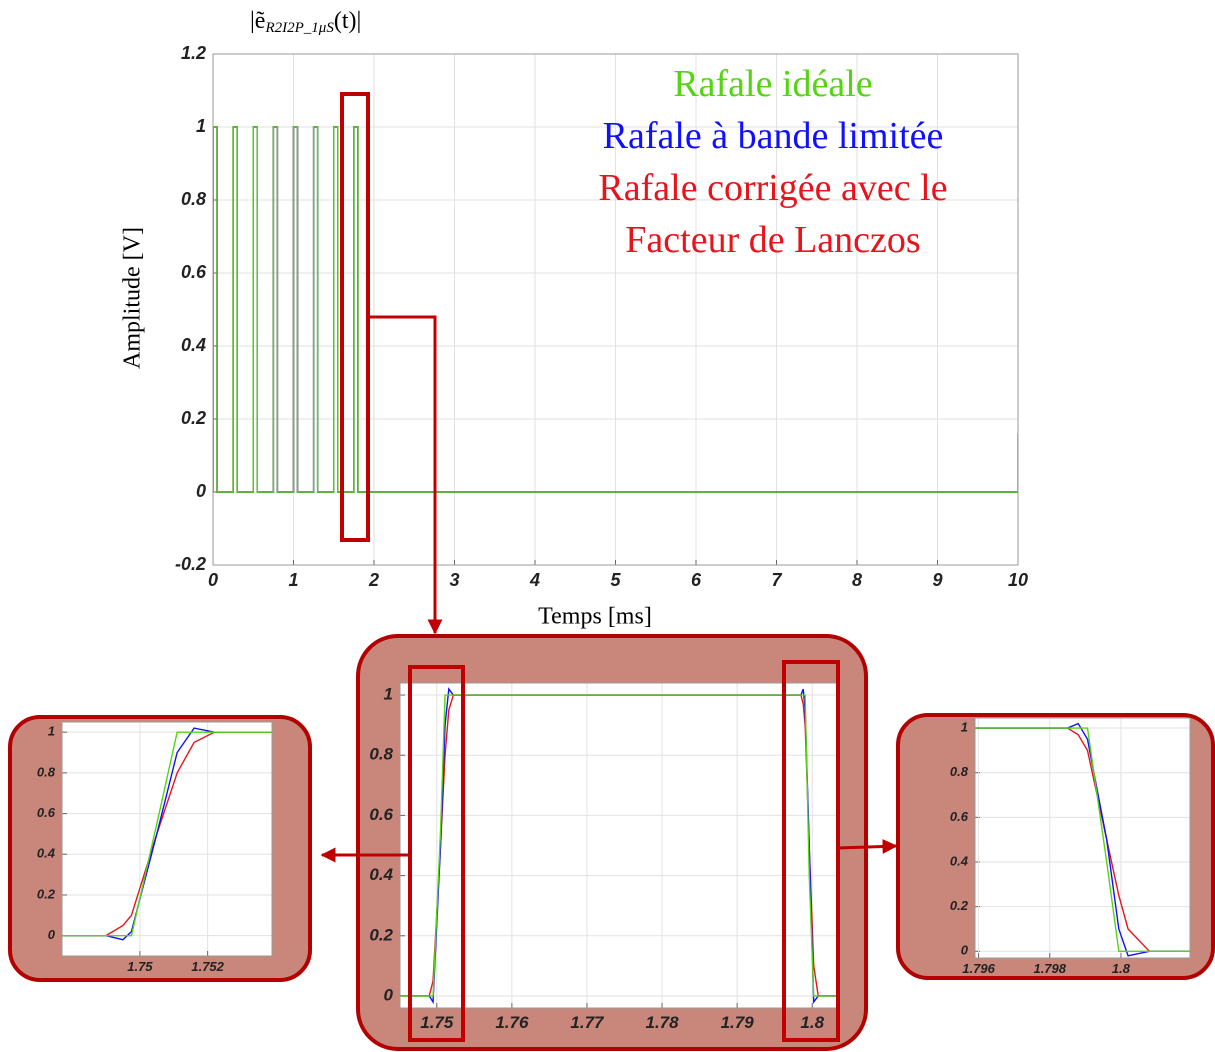 The height and width of the screenshot is (1052, 1215). What do you see at coordinates (587, 1022) in the screenshot?
I see `x-tick-label: 1.77` at bounding box center [587, 1022].